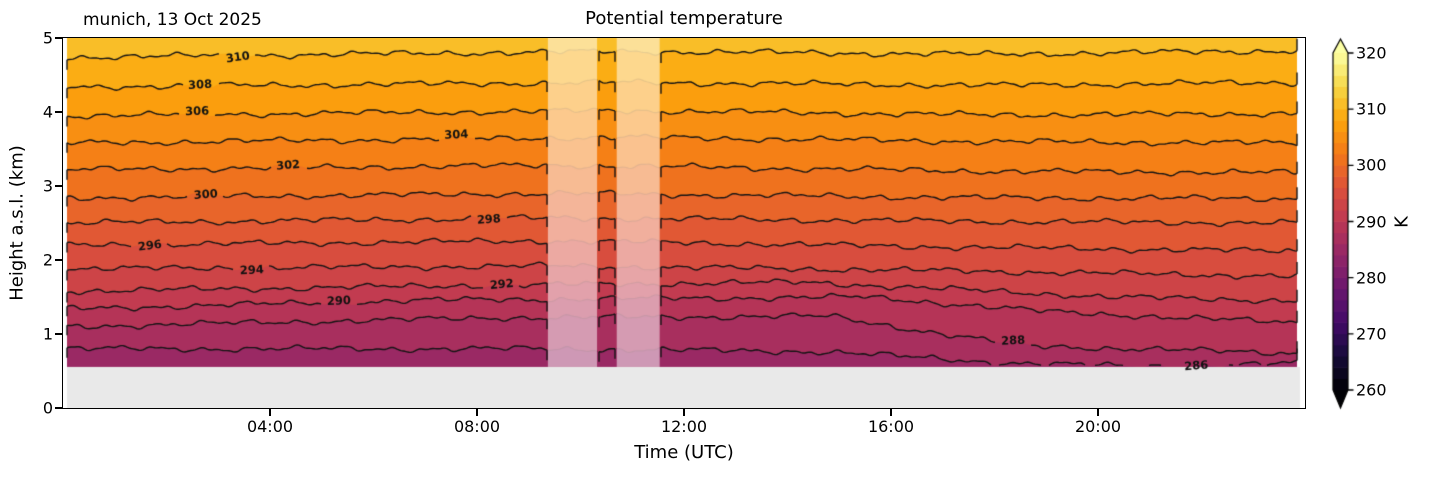 This screenshot has width=1429, height=478. I want to click on colorbar-tick-label: 270, so click(1371, 334).